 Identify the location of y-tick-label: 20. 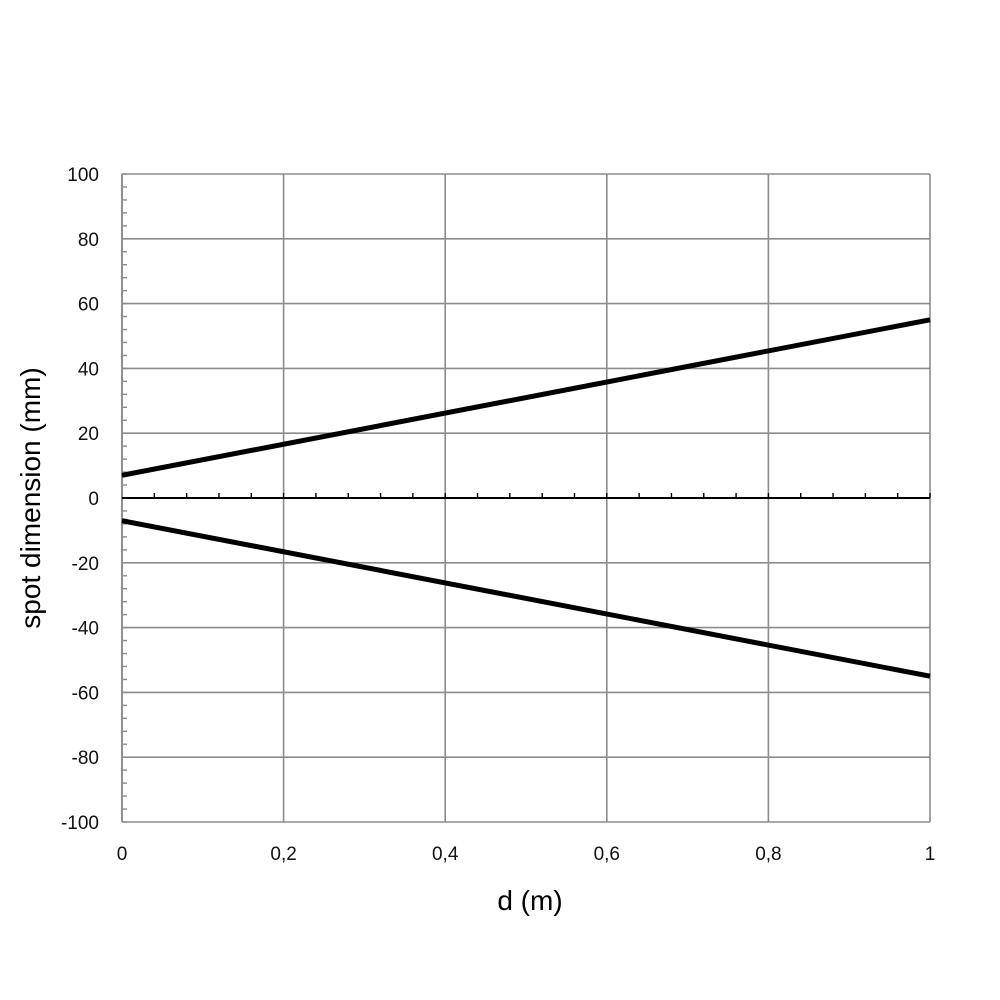
(88, 434).